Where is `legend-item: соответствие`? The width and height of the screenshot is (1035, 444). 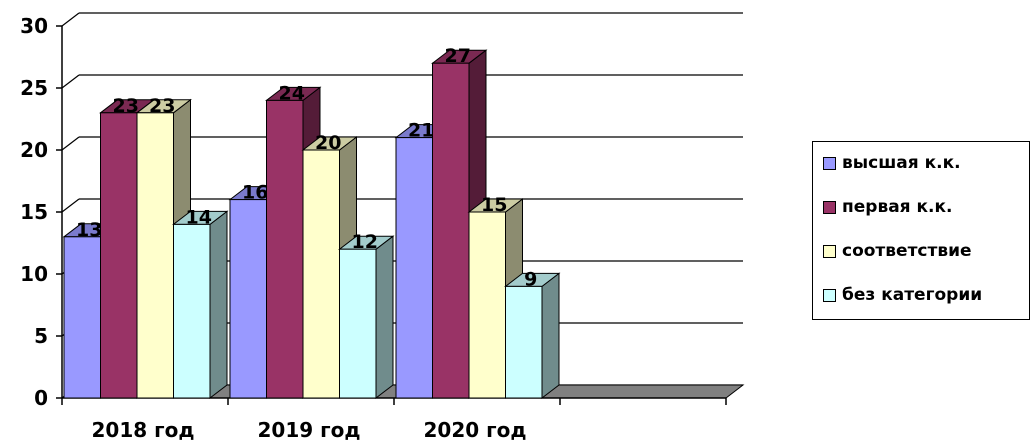
legend-item: соответствие is located at coordinates (897, 251).